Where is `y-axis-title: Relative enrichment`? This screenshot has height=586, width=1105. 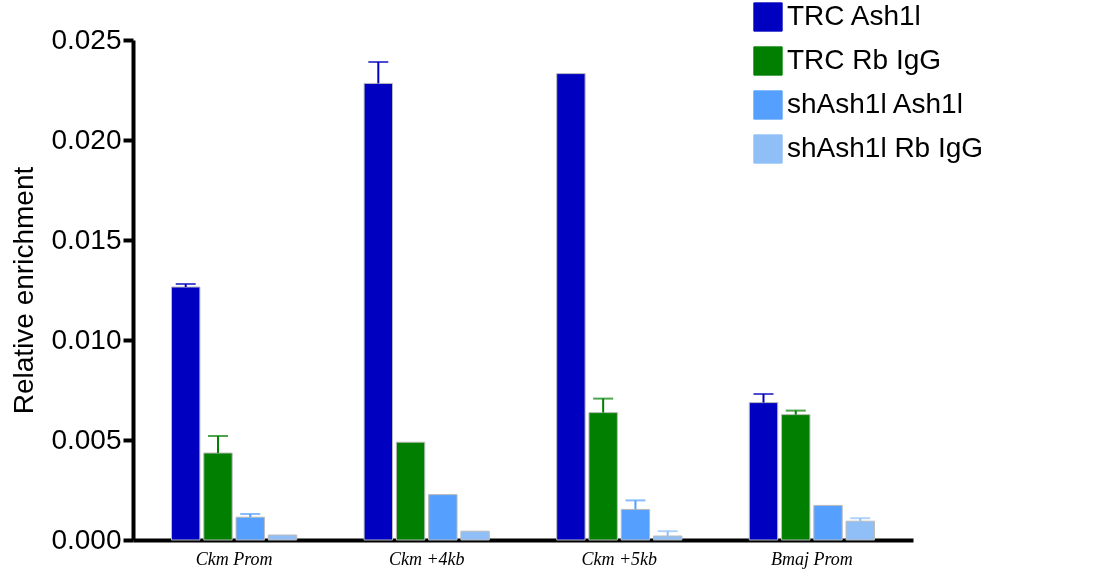
y-axis-title: Relative enrichment is located at coordinates (24, 290).